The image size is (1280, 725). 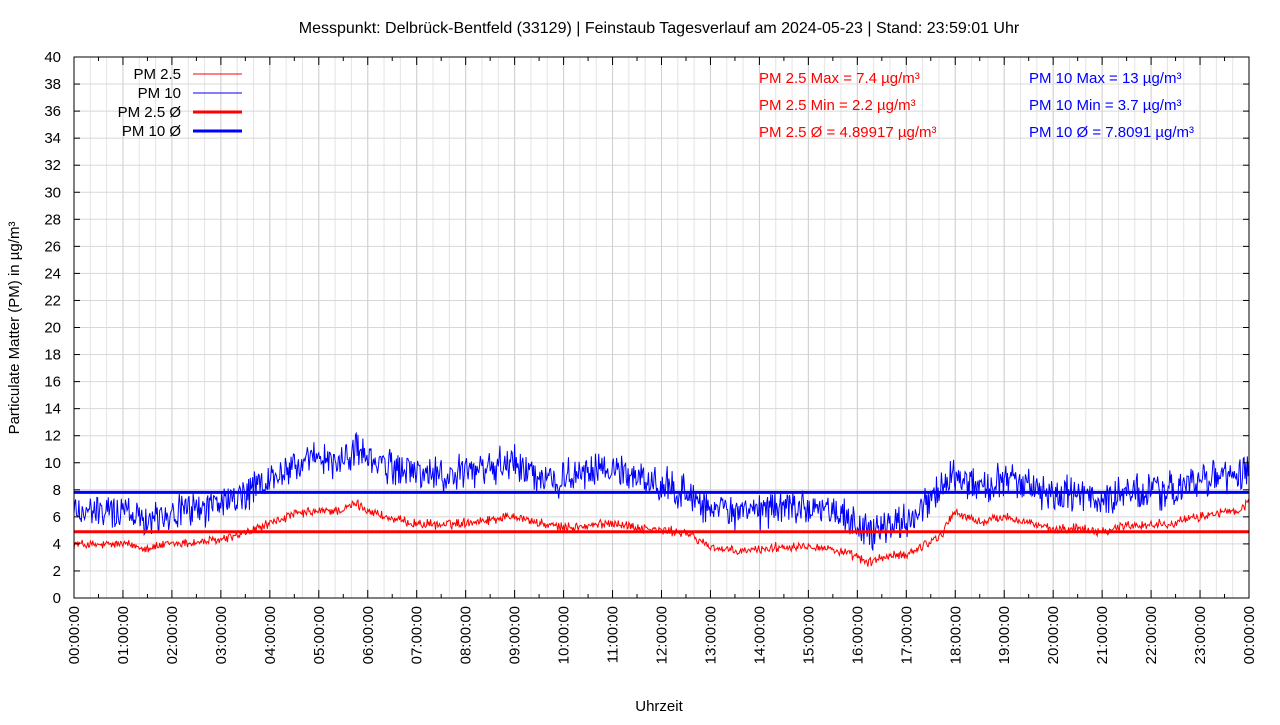 I want to click on x-tick-label: 06:00:00, so click(x=368, y=635).